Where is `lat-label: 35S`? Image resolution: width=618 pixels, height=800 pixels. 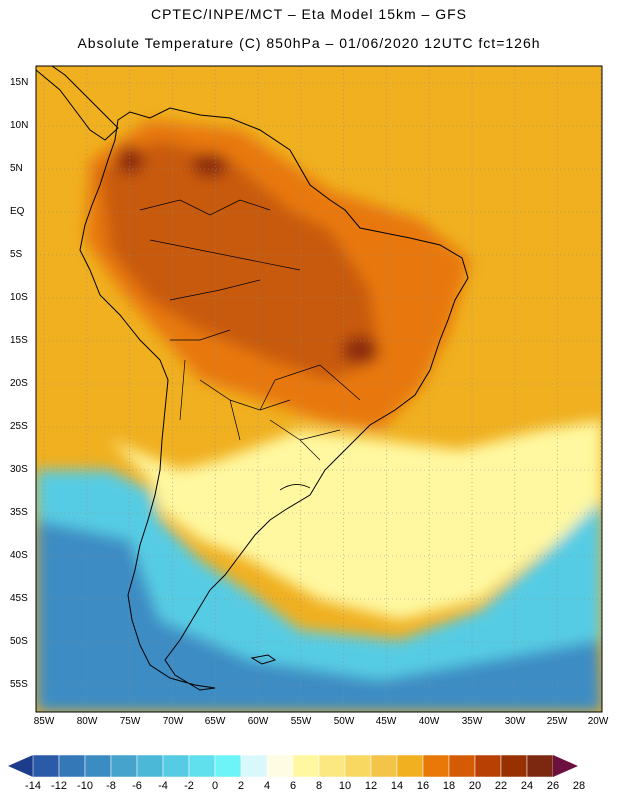
lat-label: 35S is located at coordinates (19, 512).